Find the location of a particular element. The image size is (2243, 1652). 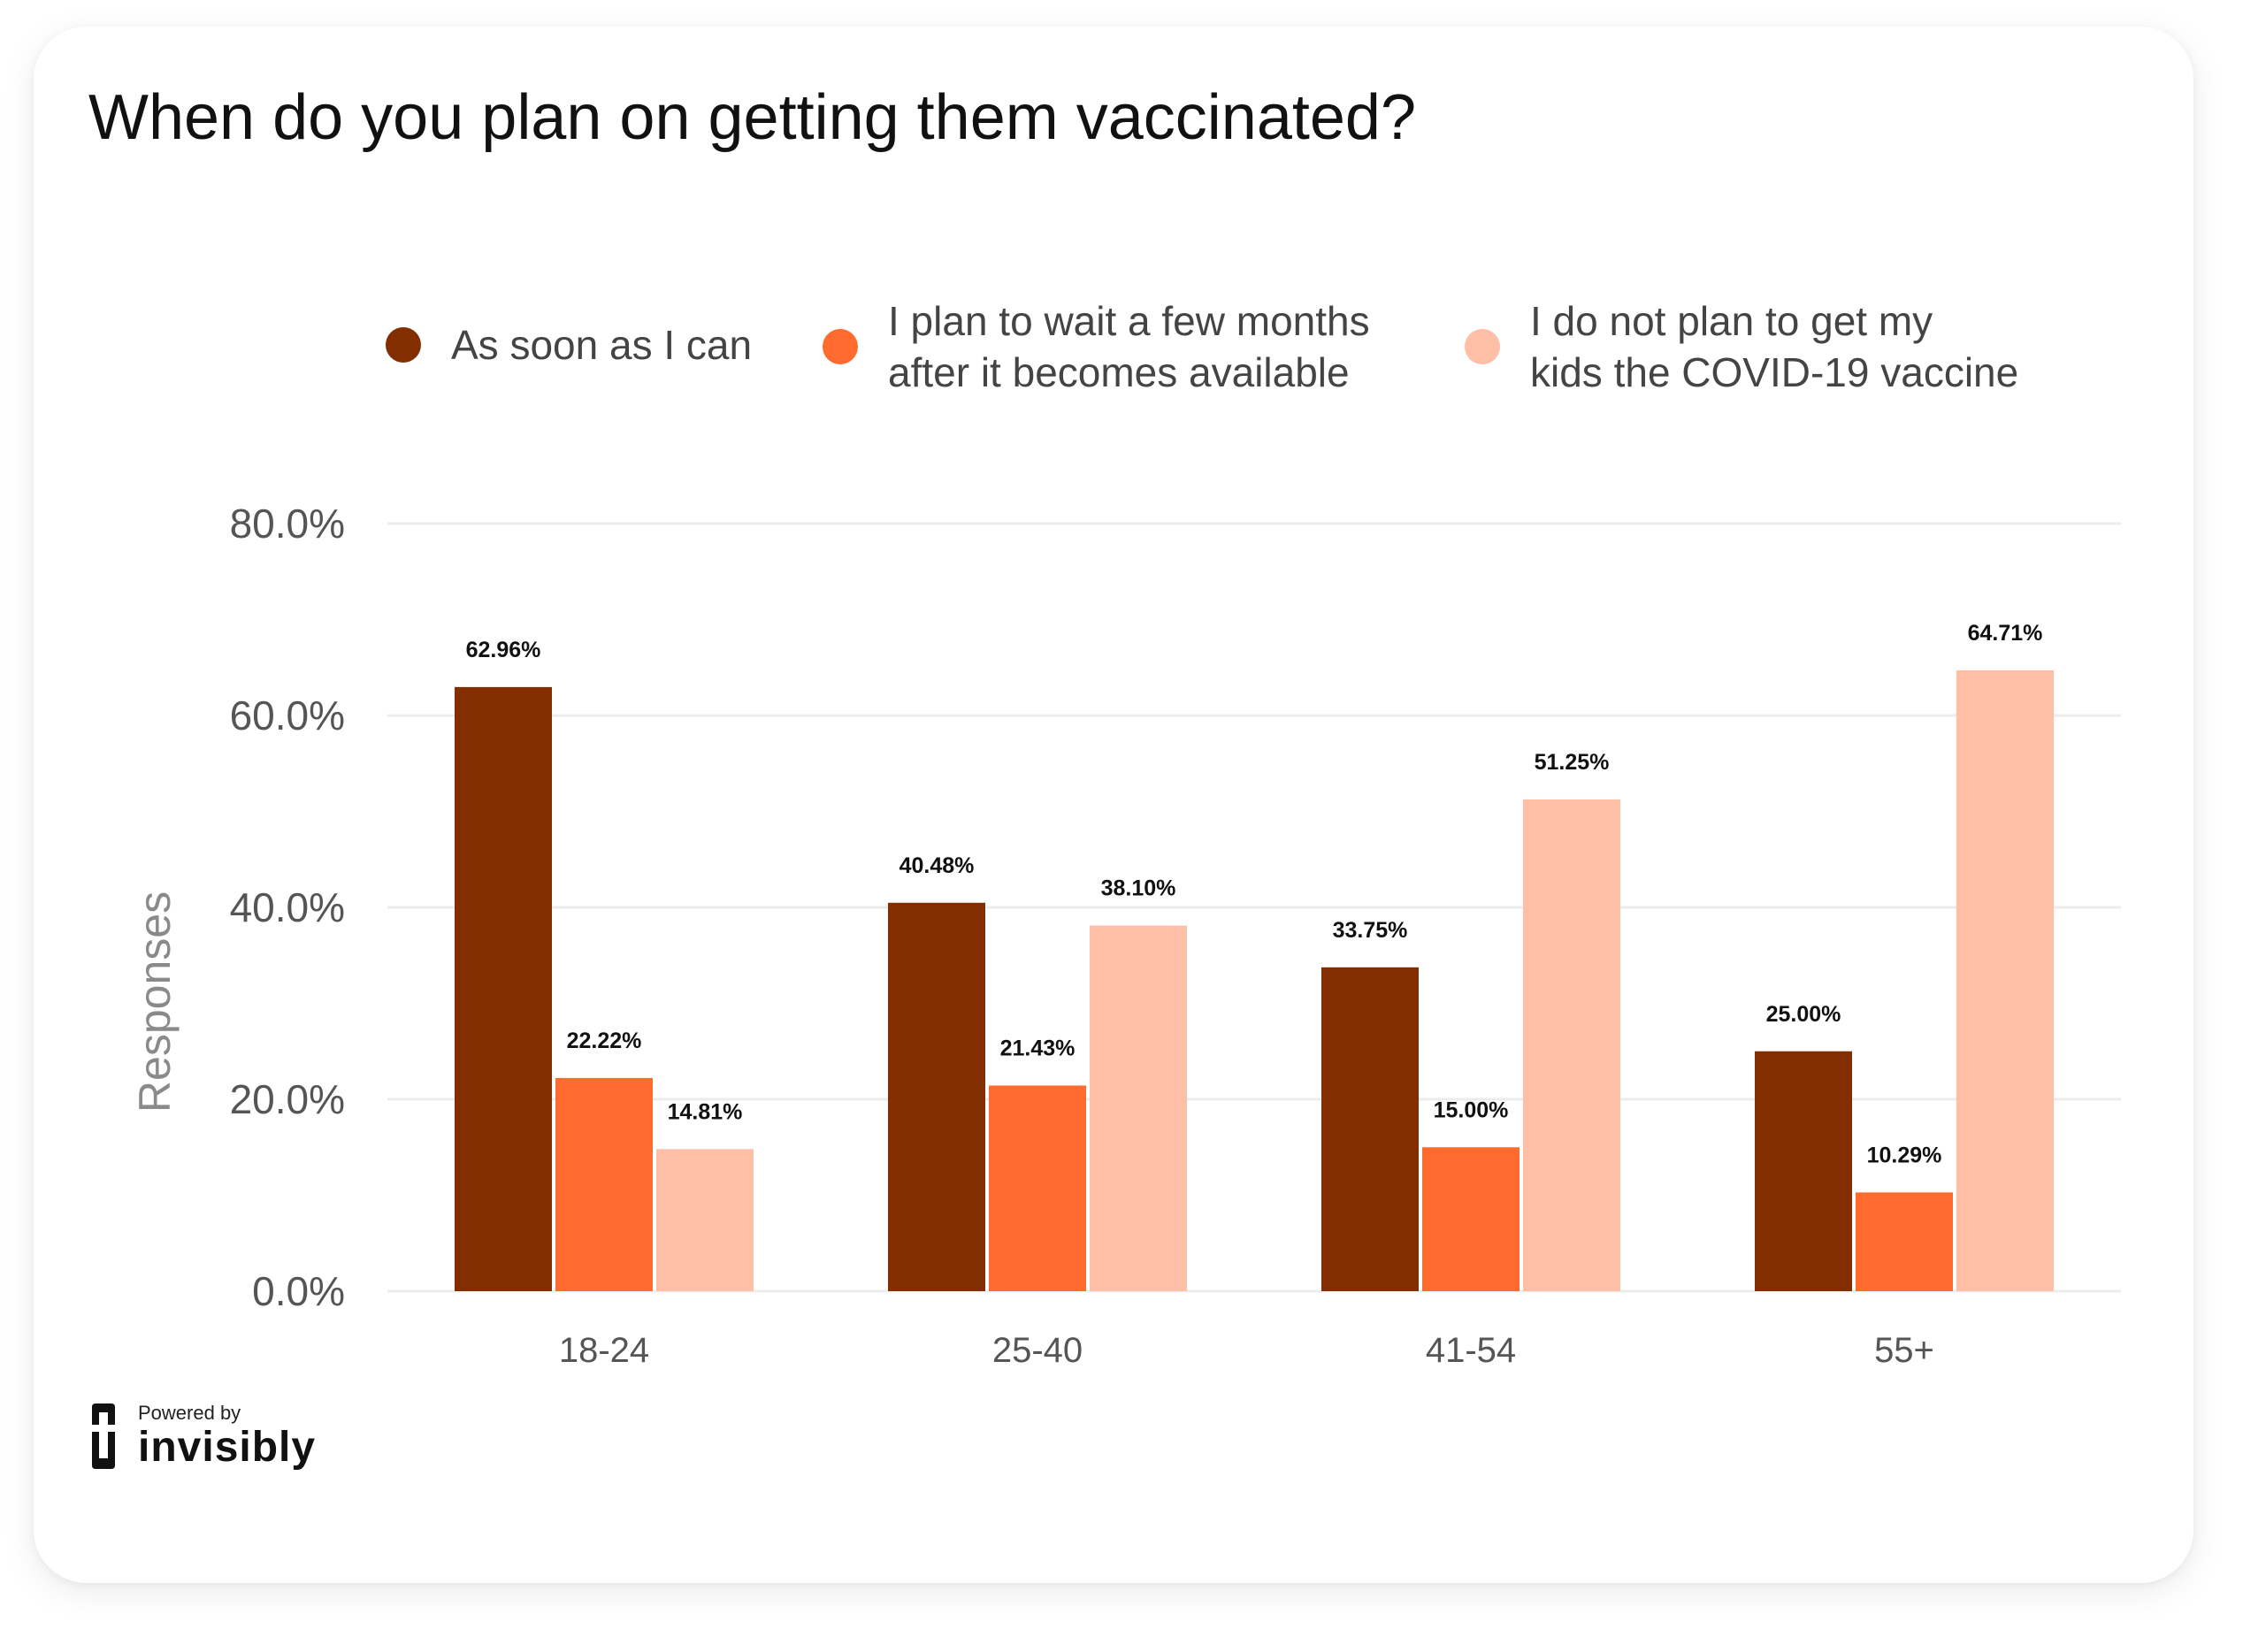

x-tick-label: 41-54 is located at coordinates (1471, 1351).